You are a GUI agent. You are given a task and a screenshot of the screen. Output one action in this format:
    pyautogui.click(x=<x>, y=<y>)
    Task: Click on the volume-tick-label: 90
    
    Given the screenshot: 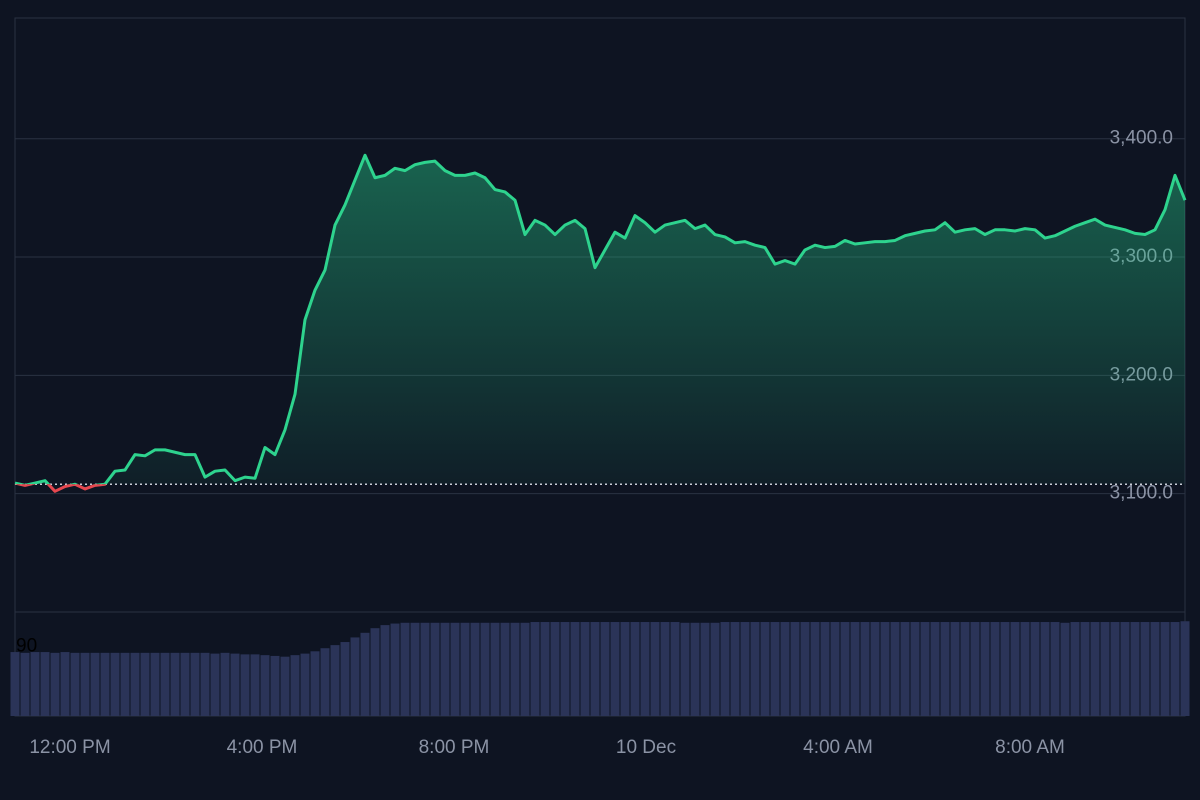 What is the action you would take?
    pyautogui.click(x=26, y=646)
    